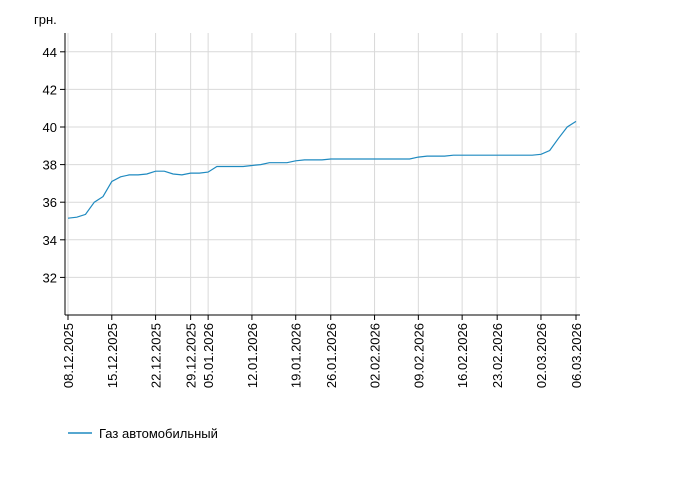 This screenshot has height=491, width=682. I want to click on x-tick-label: 02.03.2026, so click(541, 355).